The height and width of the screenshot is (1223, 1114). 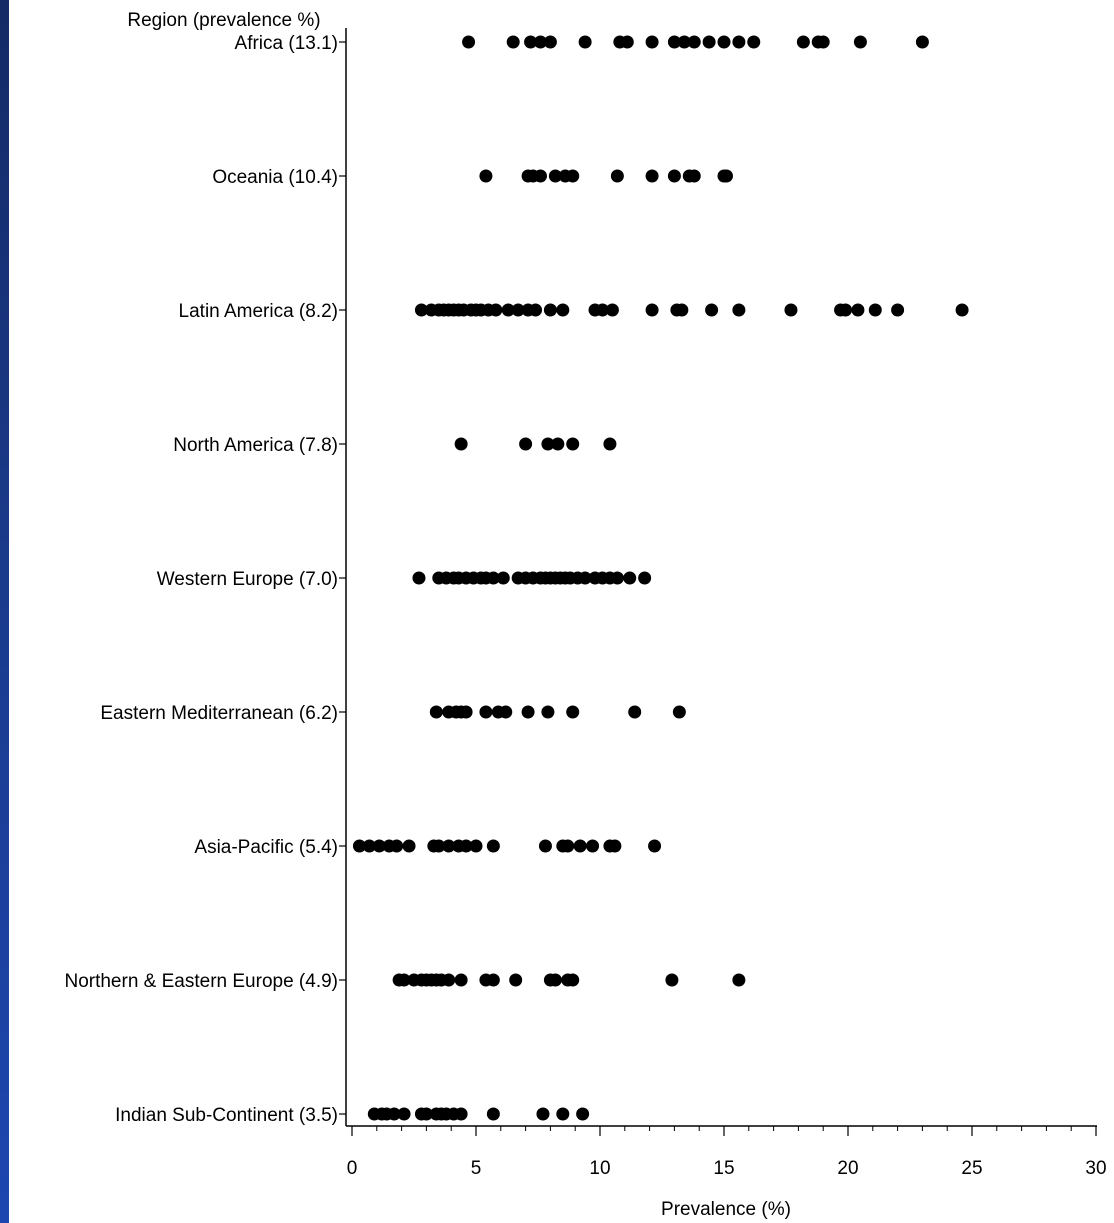 What do you see at coordinates (286, 43) in the screenshot?
I see `y-category-label: Africa (13.1)` at bounding box center [286, 43].